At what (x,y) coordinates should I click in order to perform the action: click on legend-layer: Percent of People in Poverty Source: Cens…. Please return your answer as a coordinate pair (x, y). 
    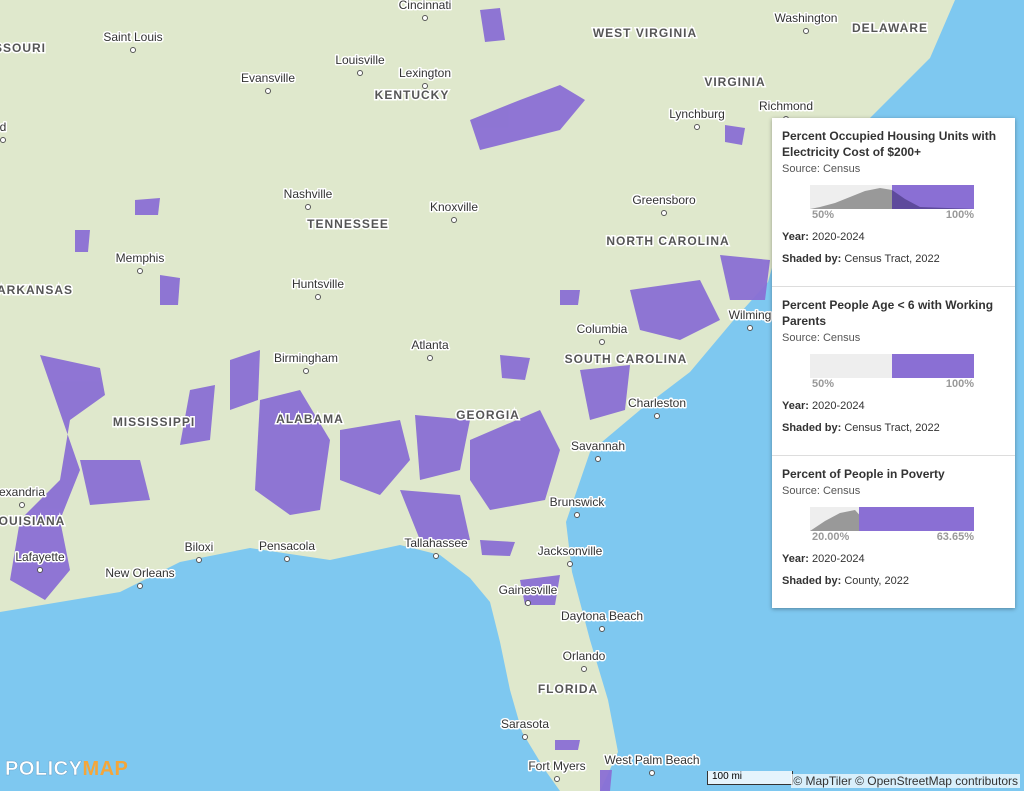
    Looking at the image, I should click on (893, 532).